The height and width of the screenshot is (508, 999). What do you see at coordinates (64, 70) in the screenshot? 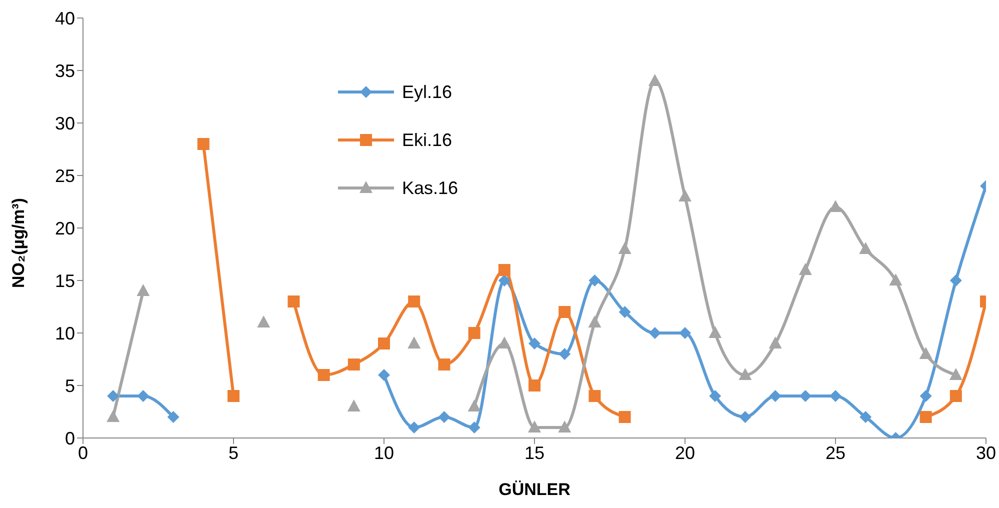
I see `y-tick-label: 35` at bounding box center [64, 70].